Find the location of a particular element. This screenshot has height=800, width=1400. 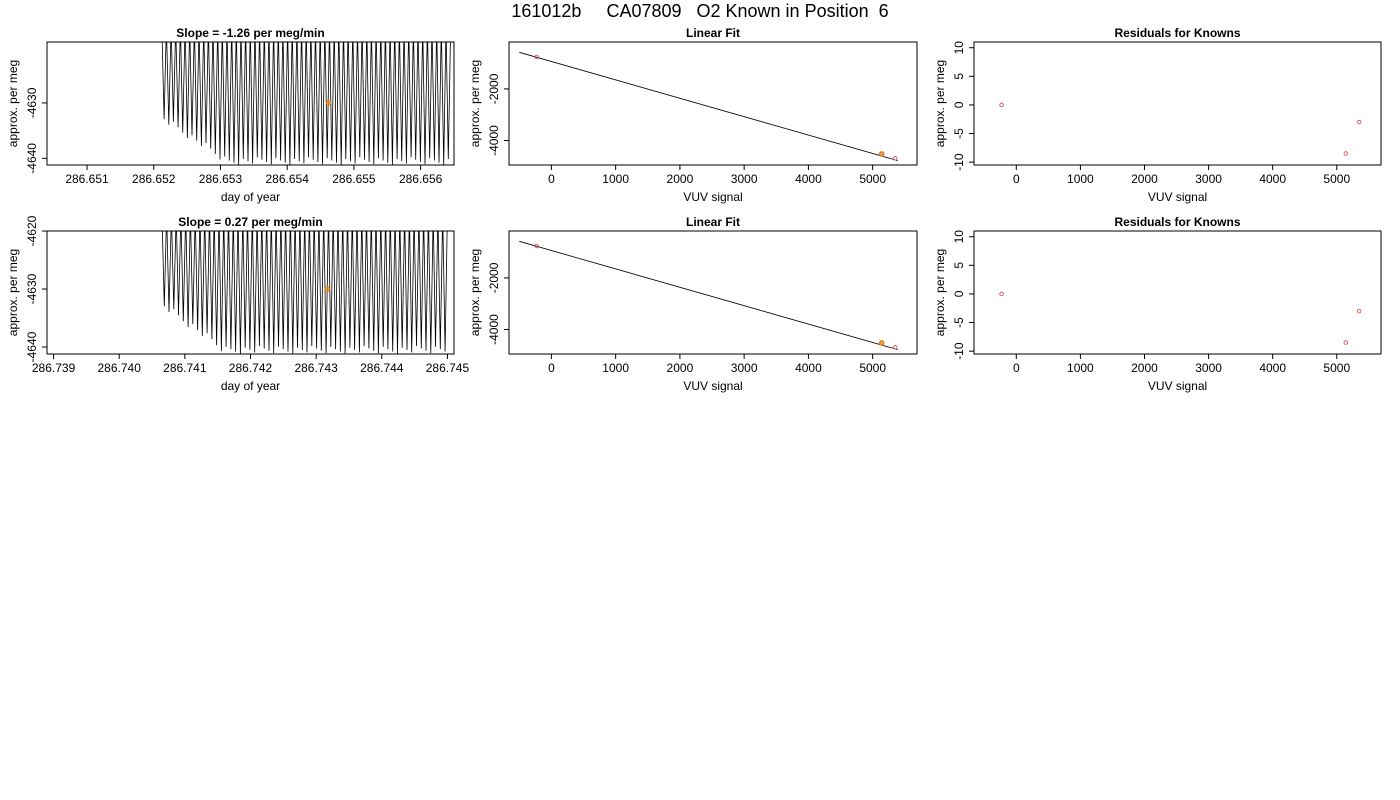

x-tick-label: 286.741 is located at coordinates (185, 368).